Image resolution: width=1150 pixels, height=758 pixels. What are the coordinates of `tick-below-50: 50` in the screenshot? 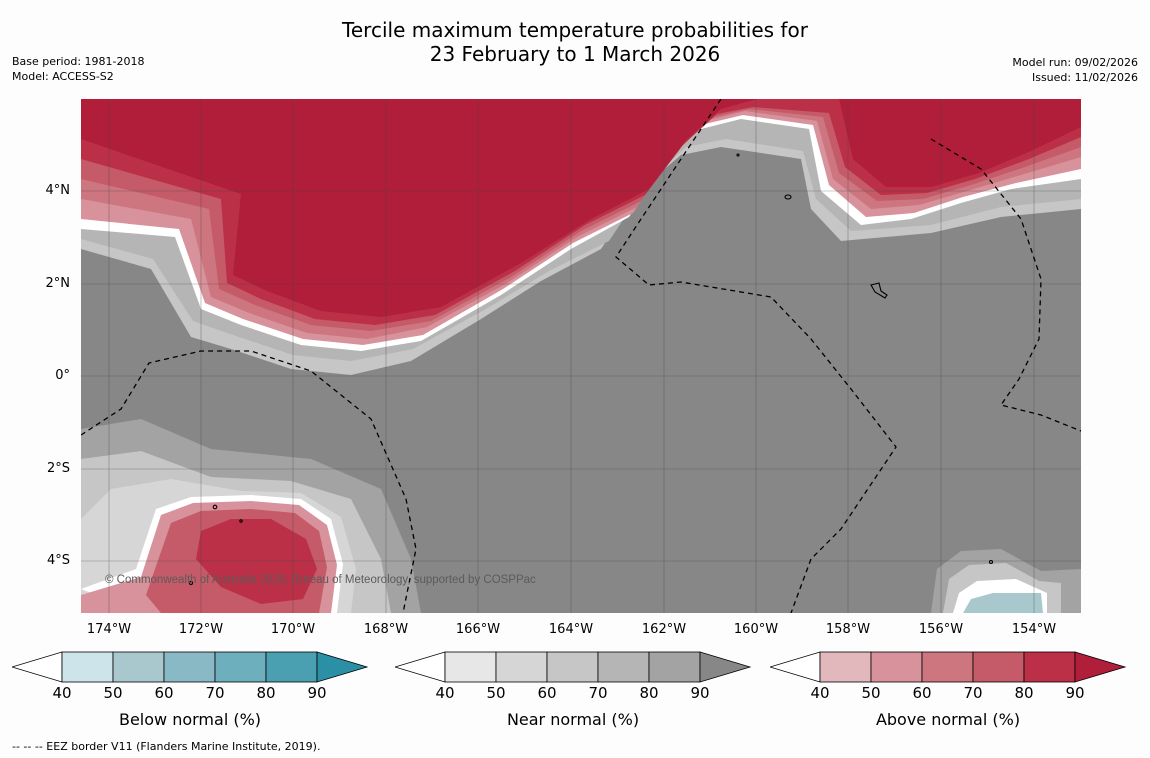 It's located at (113, 693).